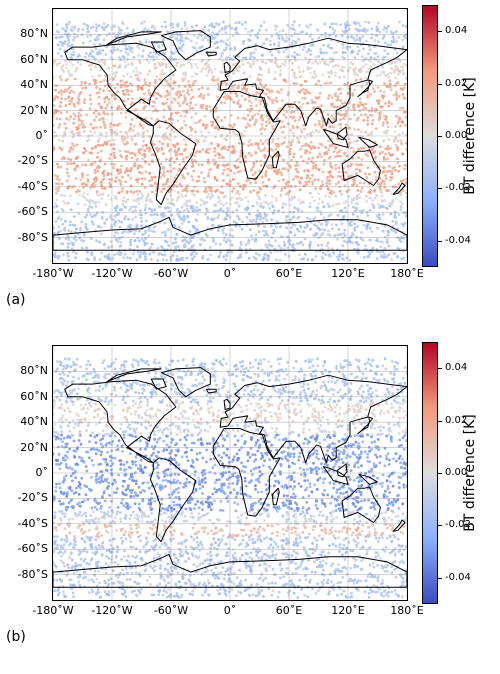 This screenshot has width=500, height=674. Describe the element at coordinates (440, 84) in the screenshot. I see `colorbar-tickmark` at that location.